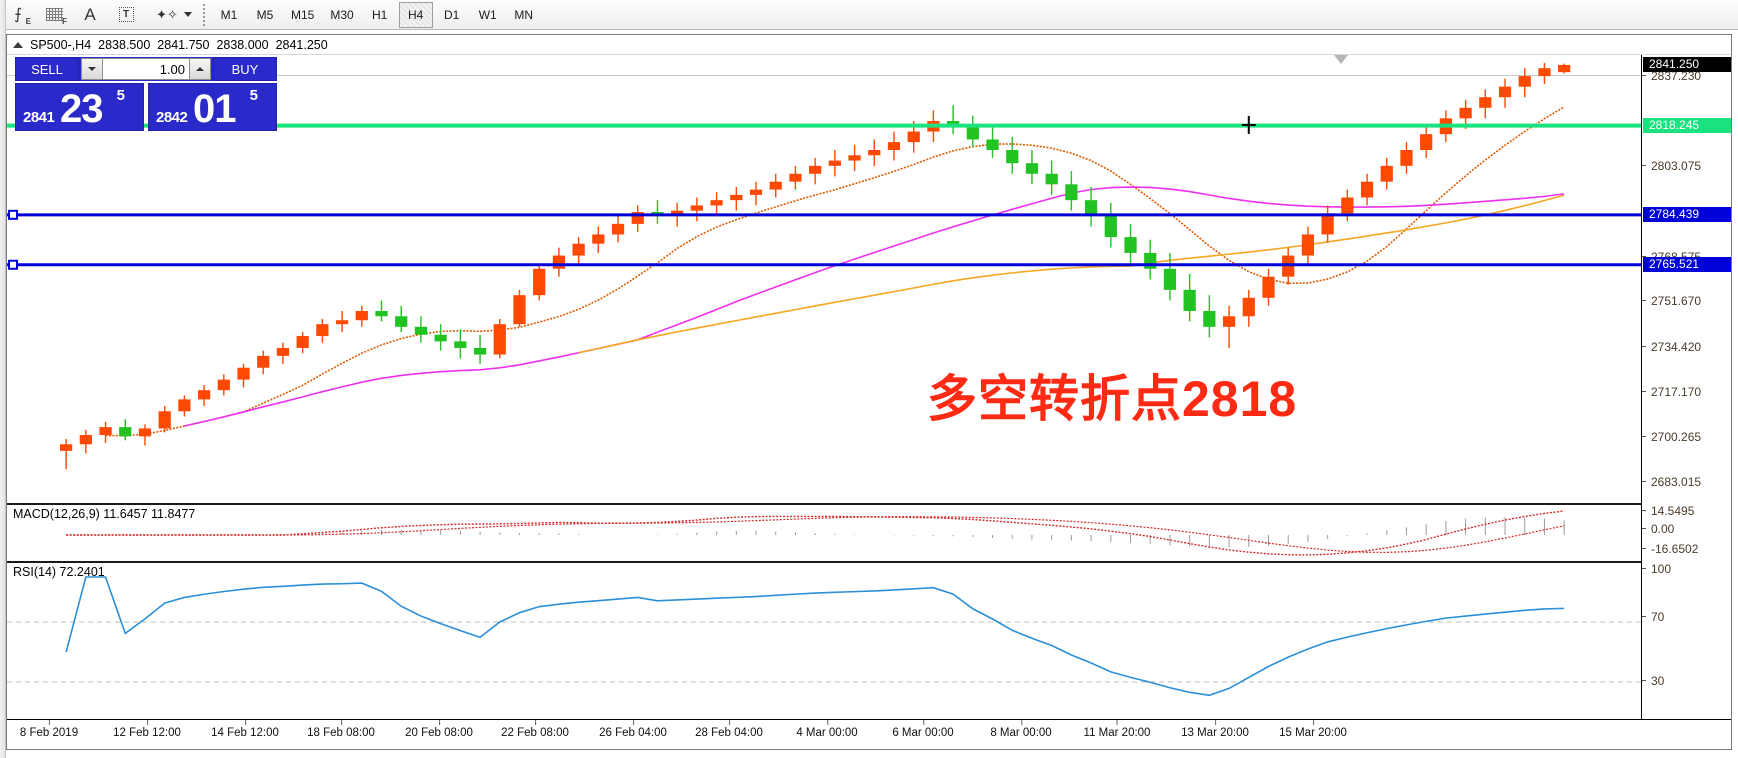 The width and height of the screenshot is (1738, 758). Describe the element at coordinates (524, 14) in the screenshot. I see `timeframe-button-mn: MN` at that location.